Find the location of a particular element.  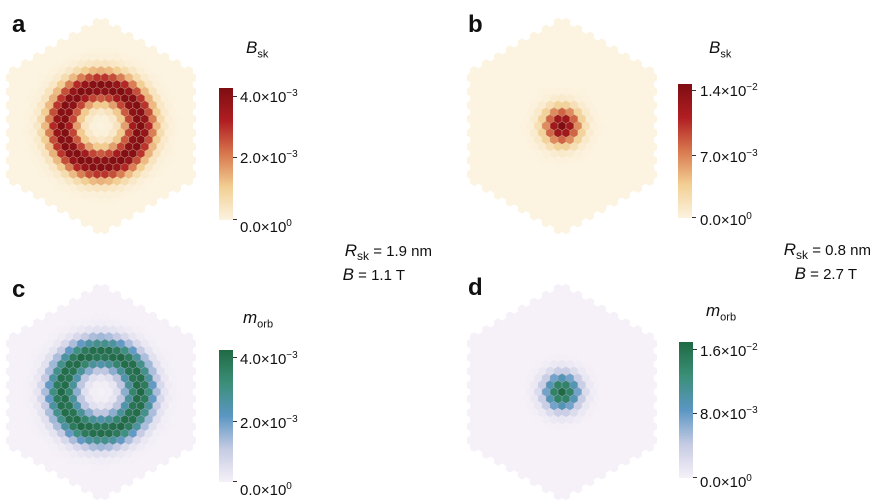

colorbar-title-d: morb is located at coordinates (721, 312).